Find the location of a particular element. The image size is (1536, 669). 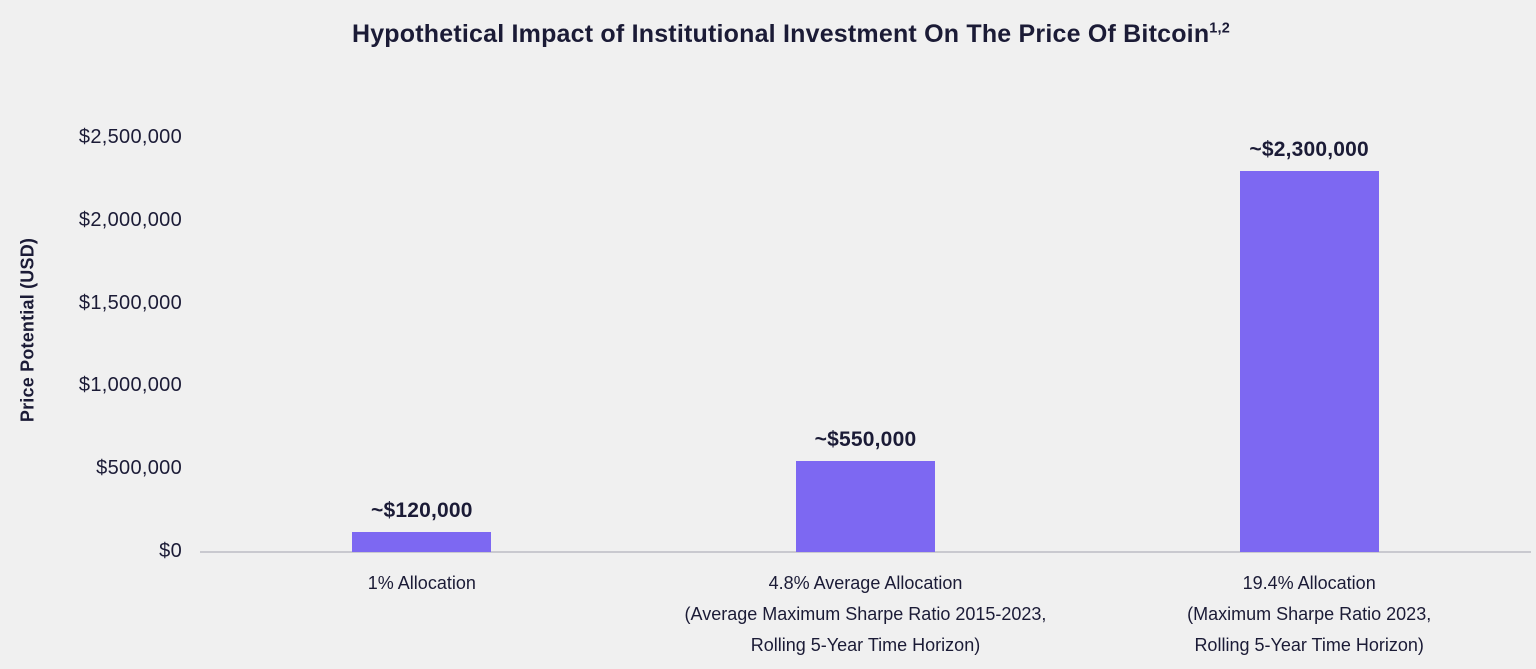

y-axis-tick-label: $500,000 is located at coordinates (139, 468).